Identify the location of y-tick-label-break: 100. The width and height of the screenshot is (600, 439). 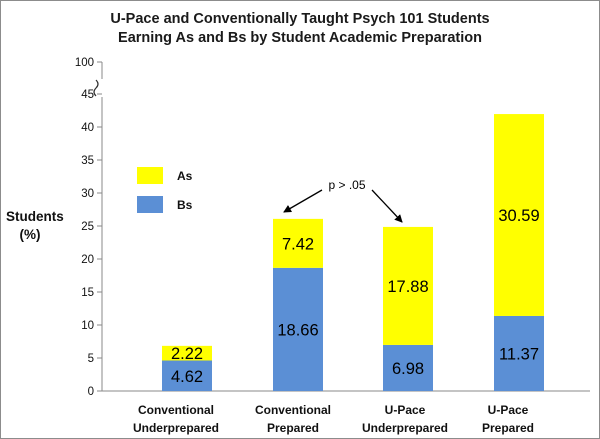
(84, 63).